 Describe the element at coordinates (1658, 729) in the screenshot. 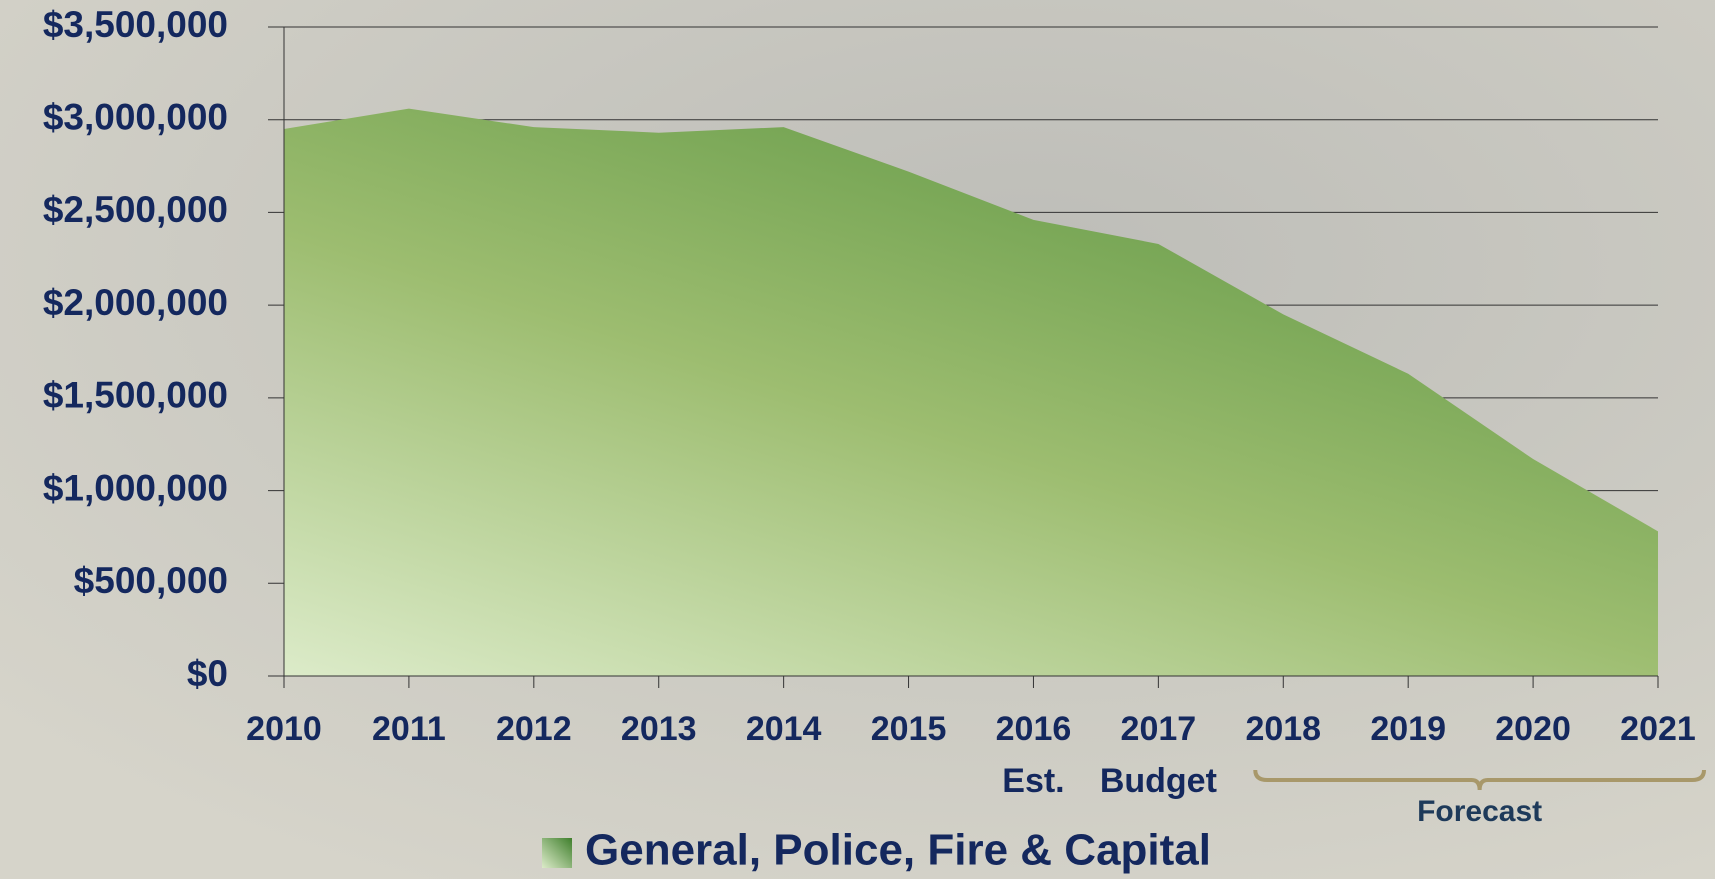

I see `x-tick-label: 2021` at that location.